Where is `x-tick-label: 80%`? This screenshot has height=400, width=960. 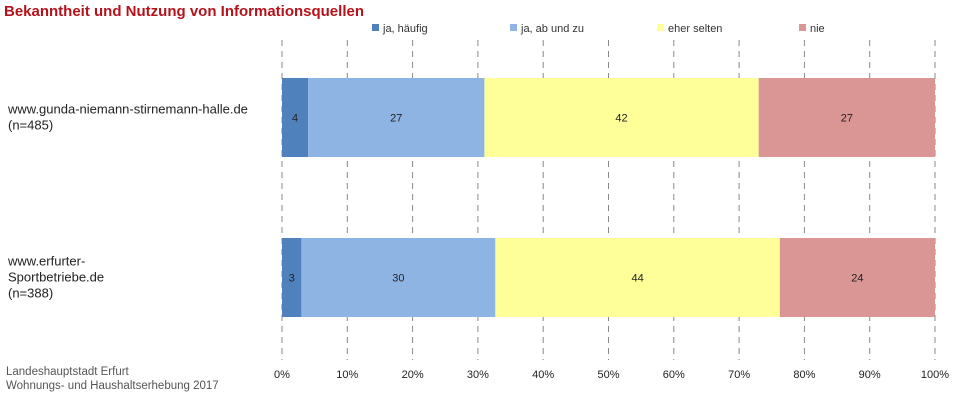
x-tick-label: 80% is located at coordinates (804, 375).